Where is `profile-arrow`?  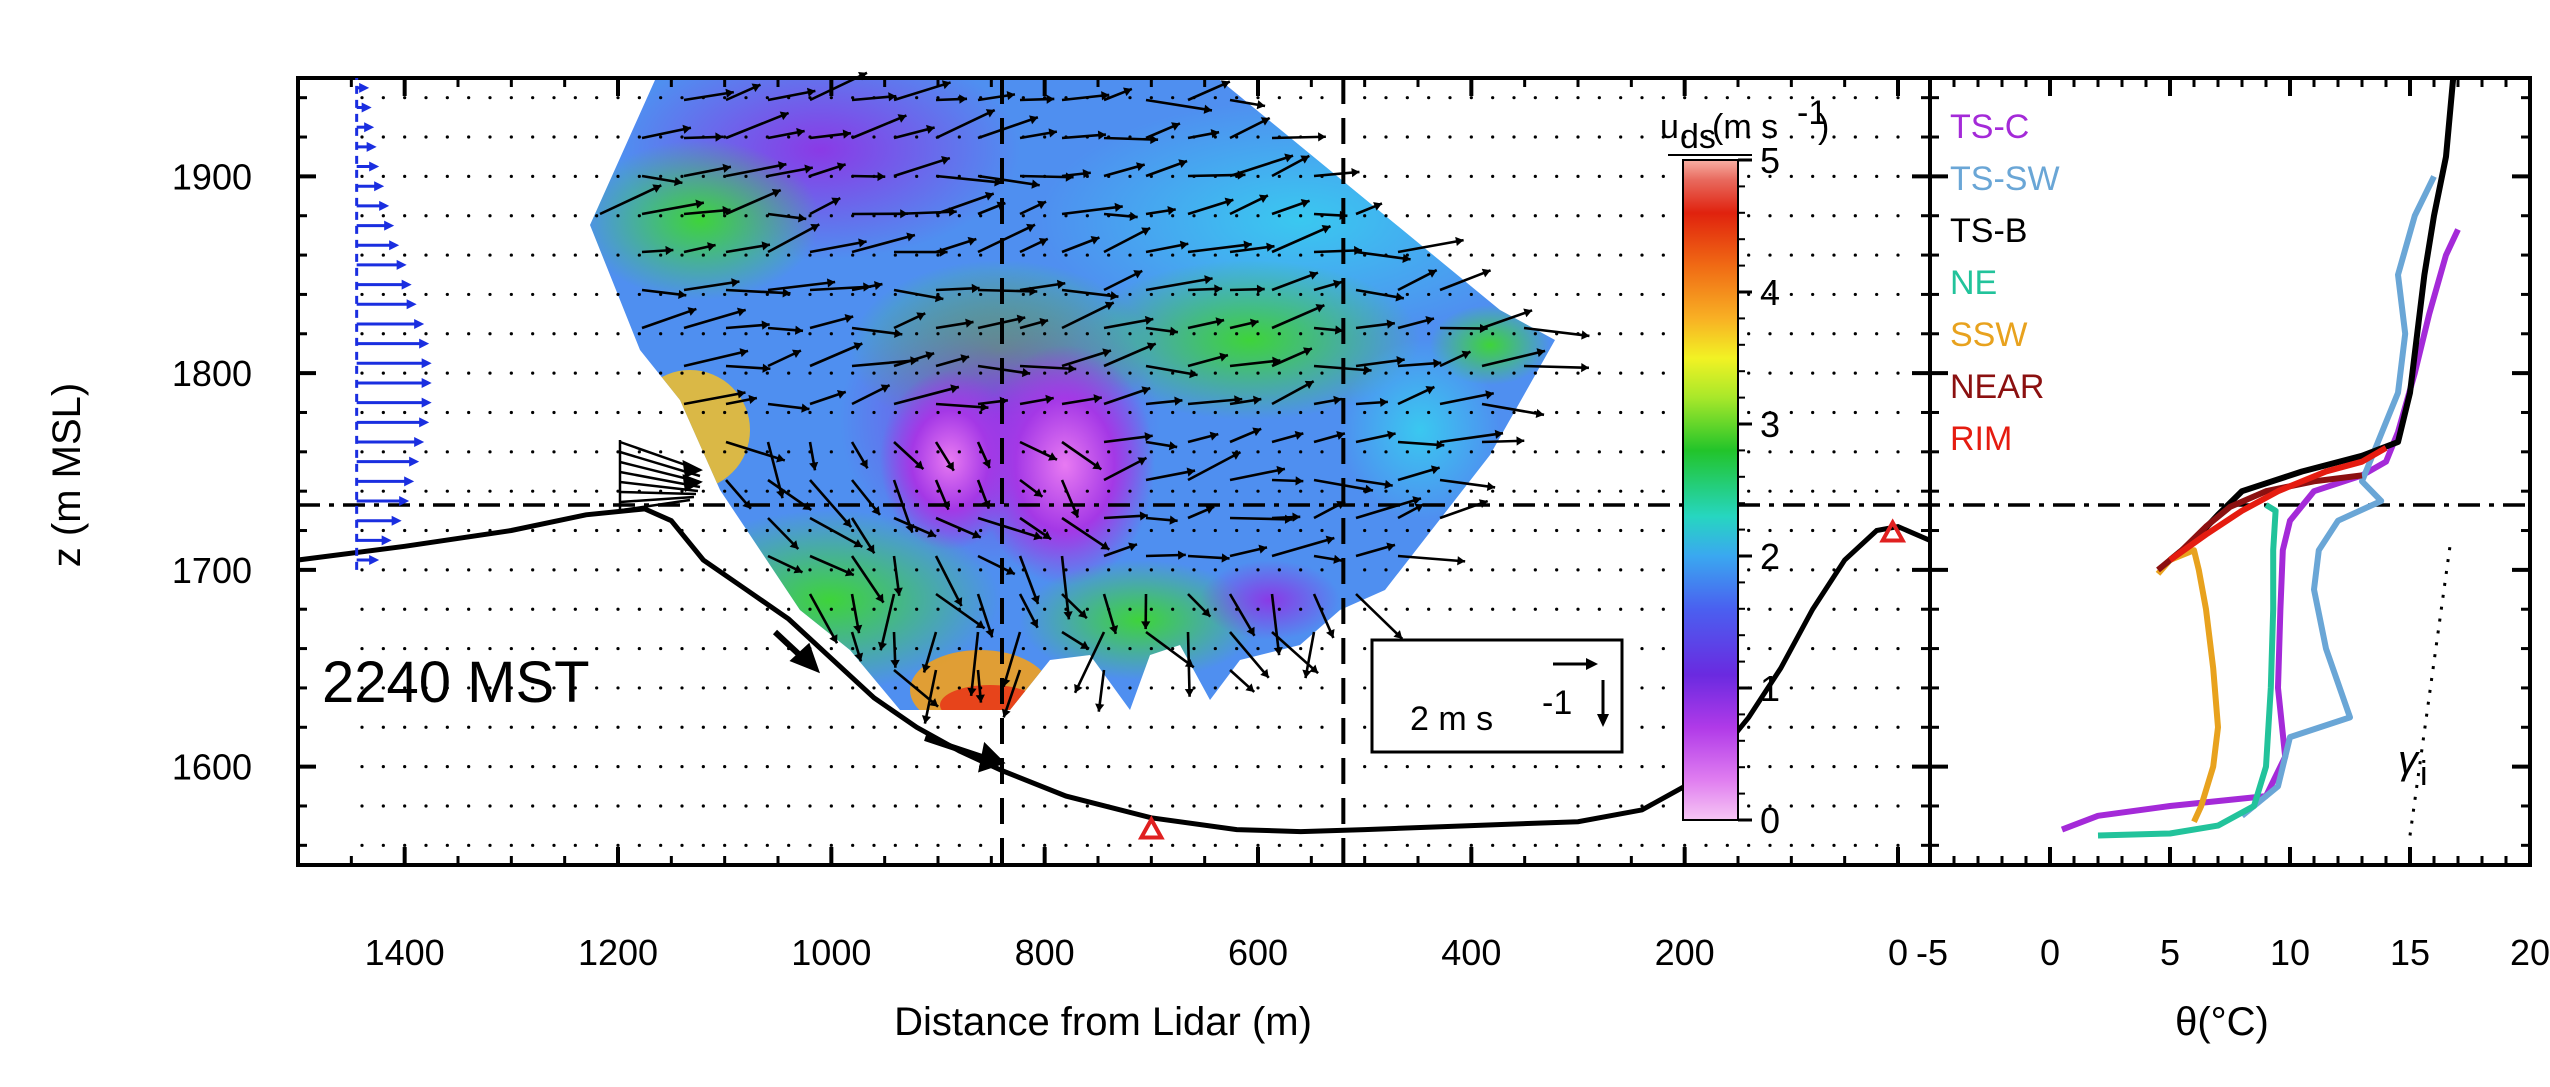 profile-arrow is located at coordinates (364, 107).